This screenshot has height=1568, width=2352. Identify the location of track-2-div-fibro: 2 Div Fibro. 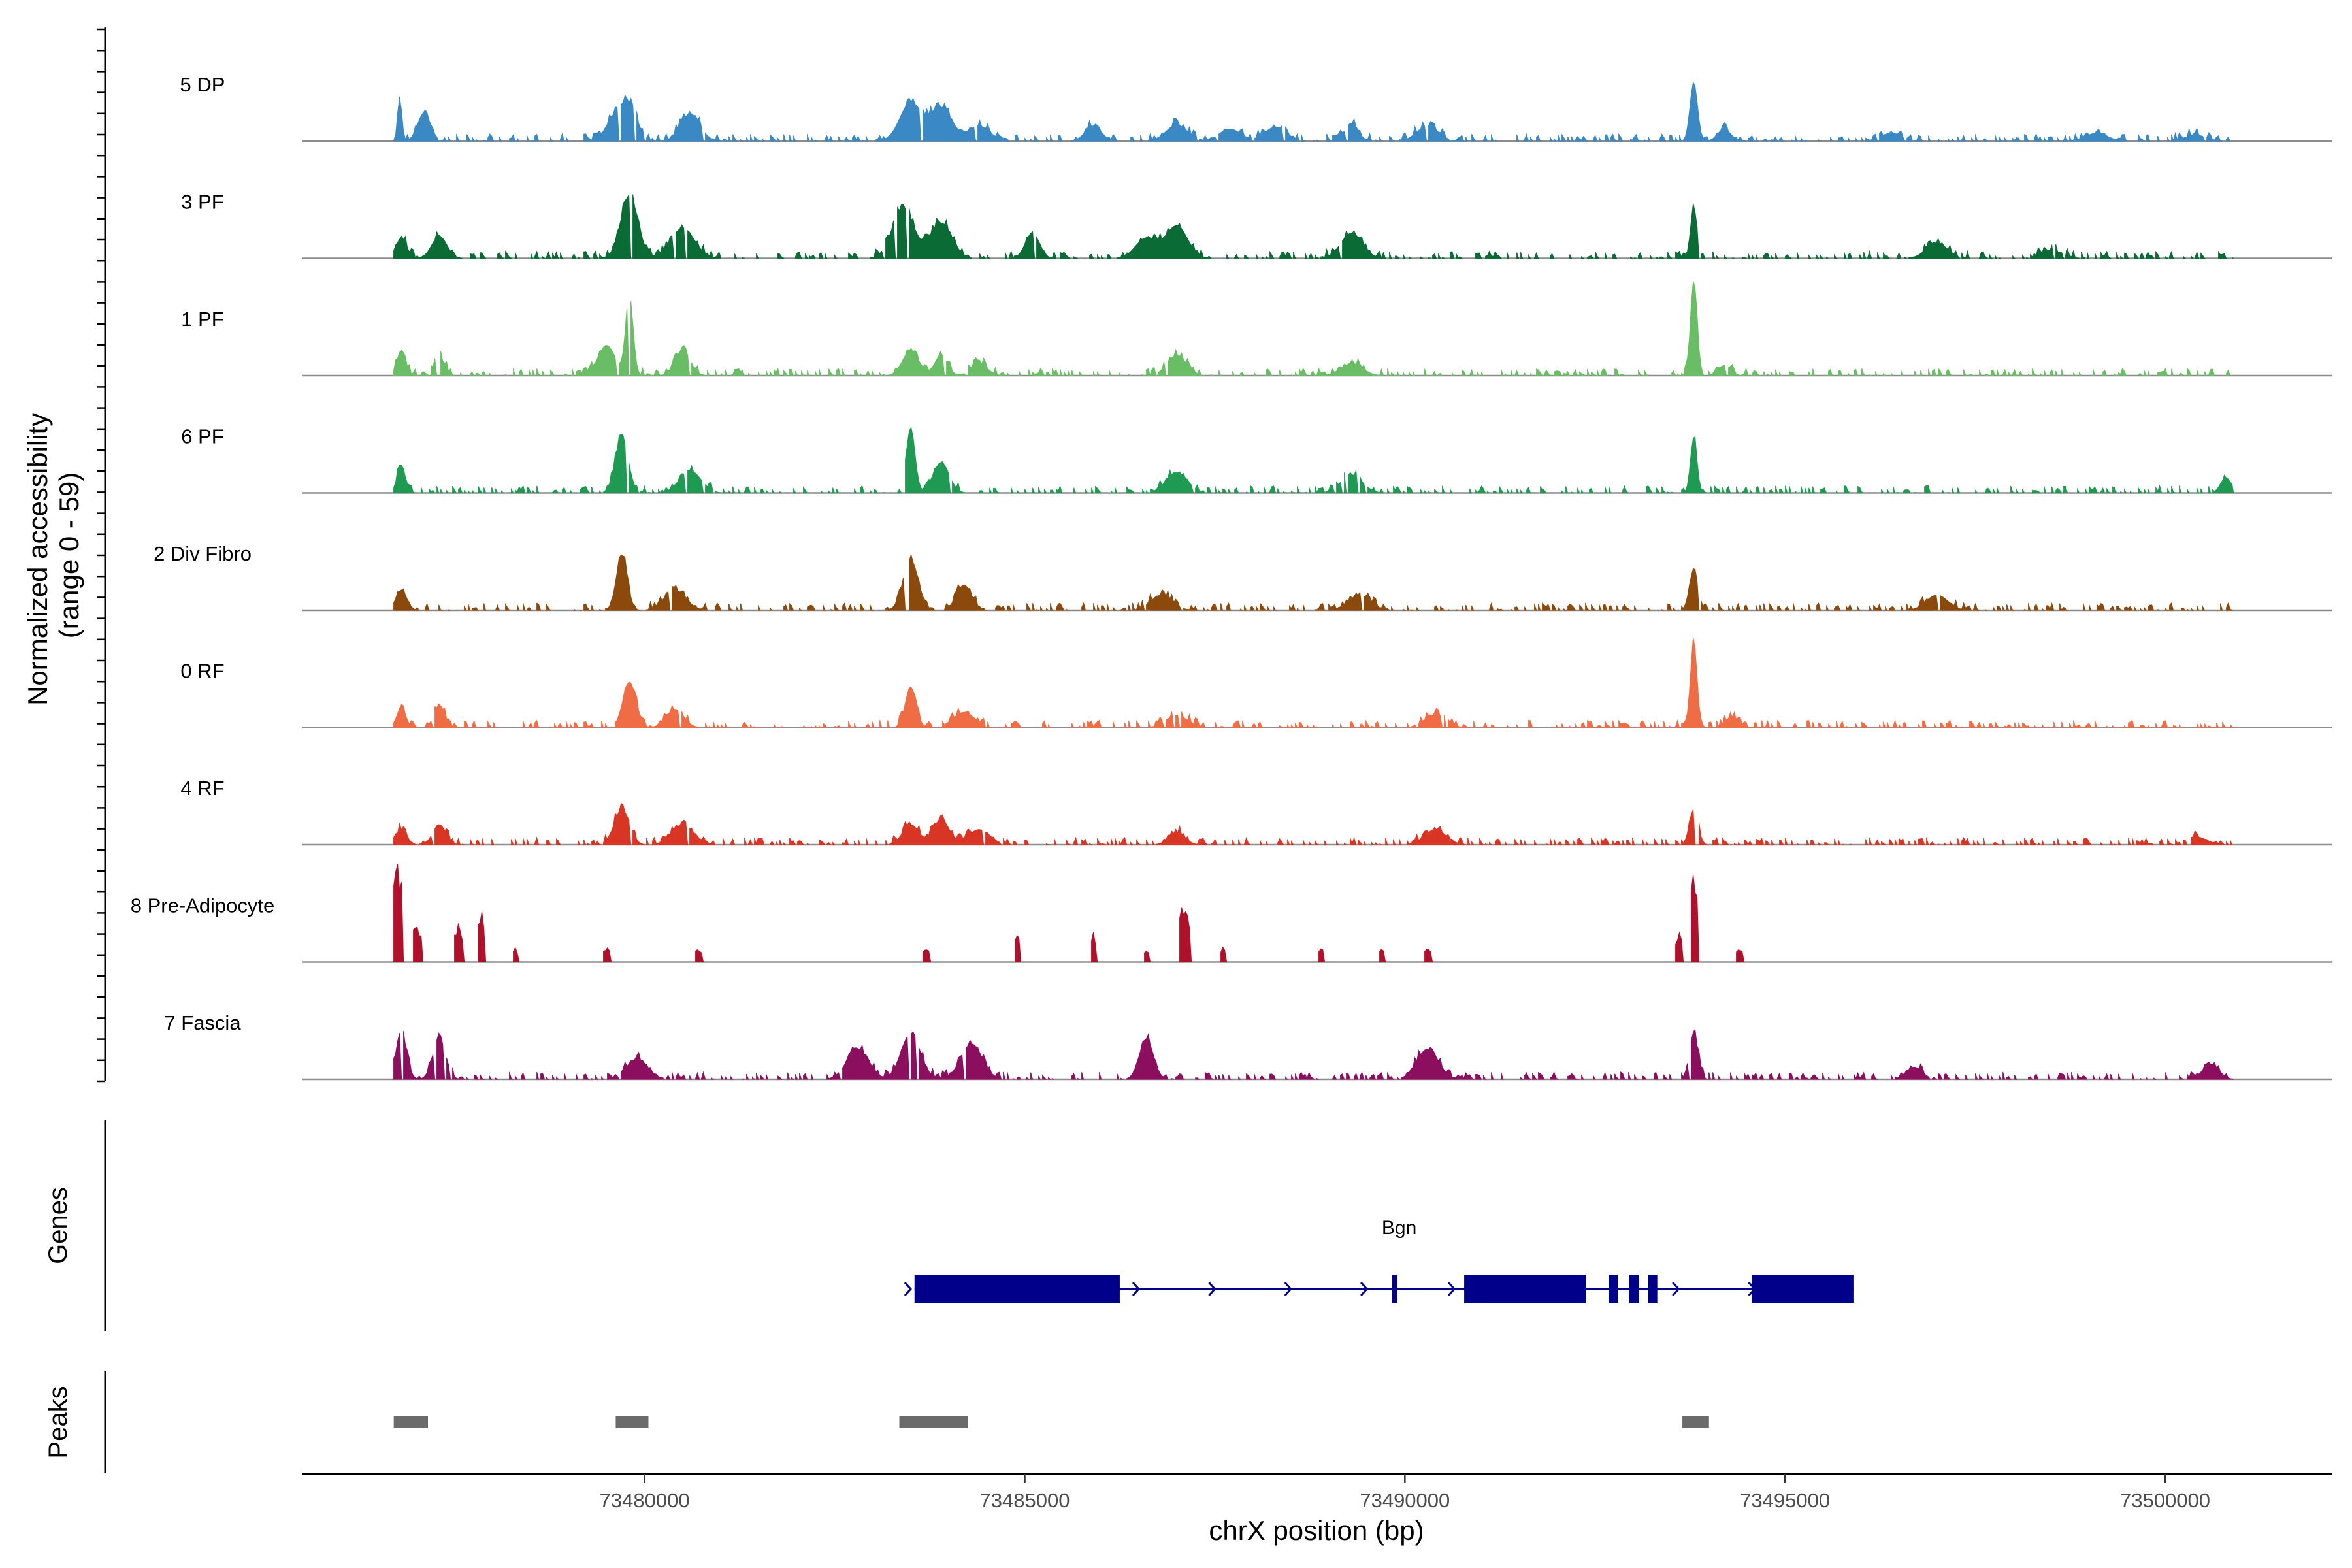
(1243, 577).